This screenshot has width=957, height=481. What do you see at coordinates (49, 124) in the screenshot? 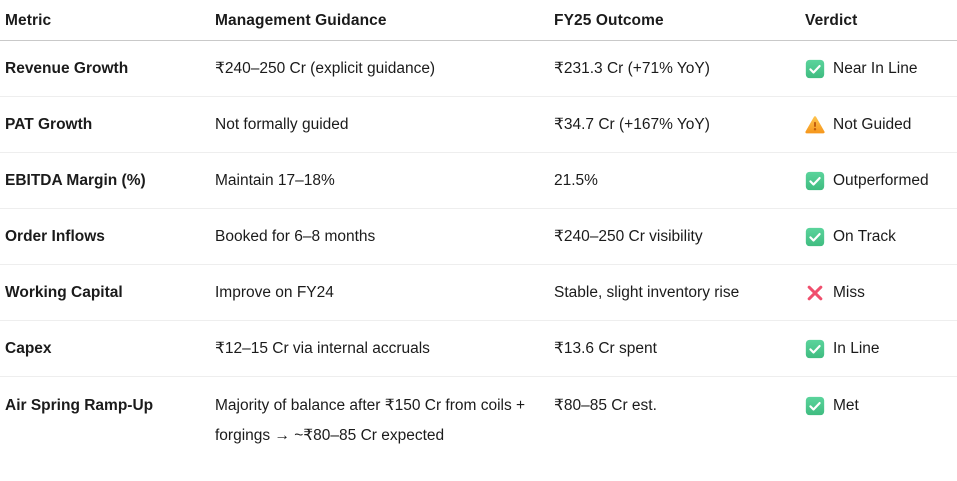
I see `metric-cell: PAT Growth` at bounding box center [49, 124].